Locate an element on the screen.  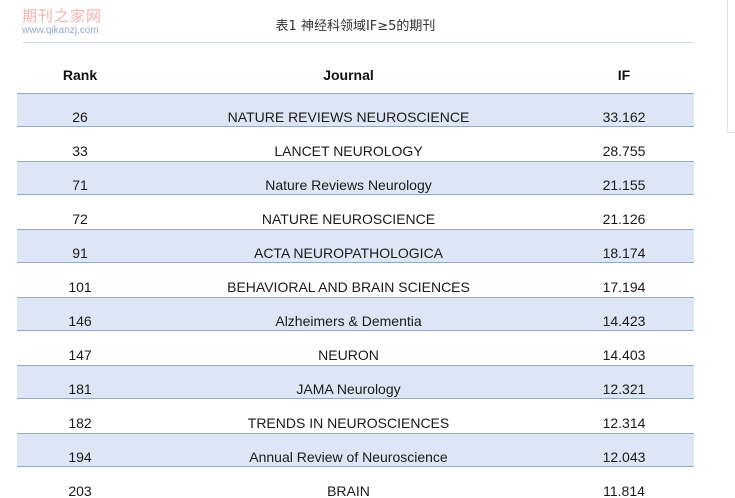
cell-if: 18.174 is located at coordinates (624, 253).